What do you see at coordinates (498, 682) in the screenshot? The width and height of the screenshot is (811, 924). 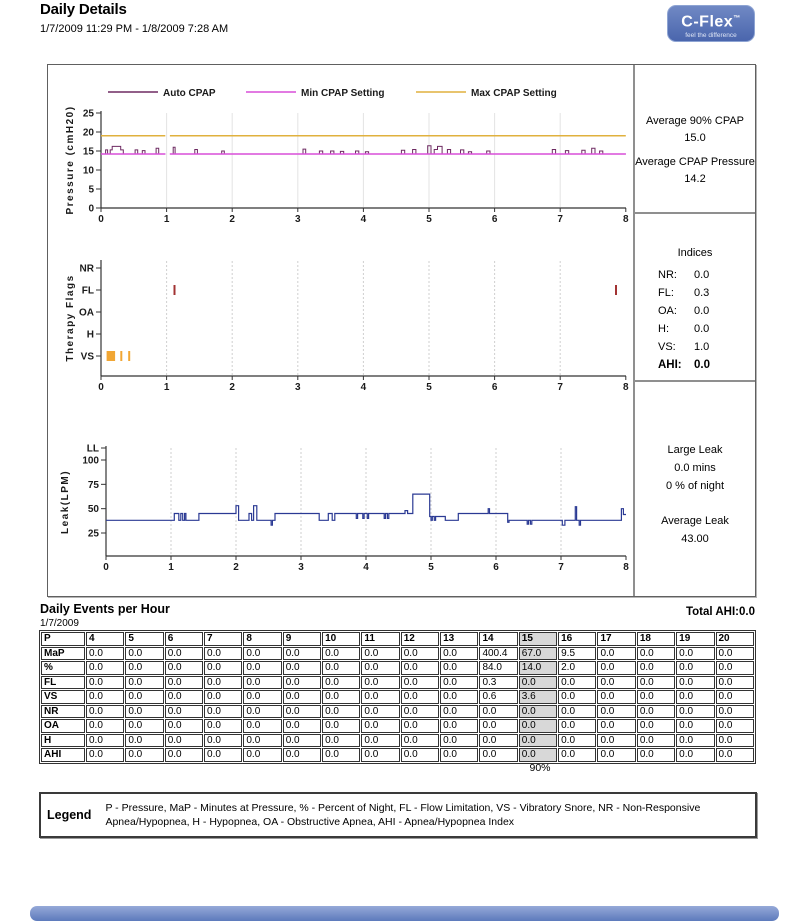 I see `table-cell: 0.3` at bounding box center [498, 682].